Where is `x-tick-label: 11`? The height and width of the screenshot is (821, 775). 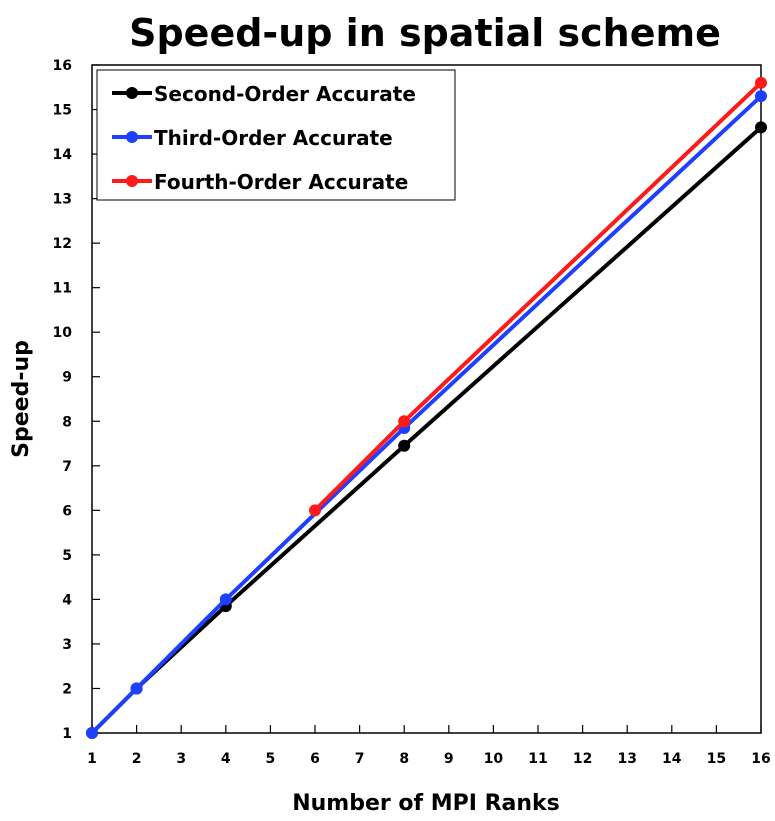 x-tick-label: 11 is located at coordinates (537, 759).